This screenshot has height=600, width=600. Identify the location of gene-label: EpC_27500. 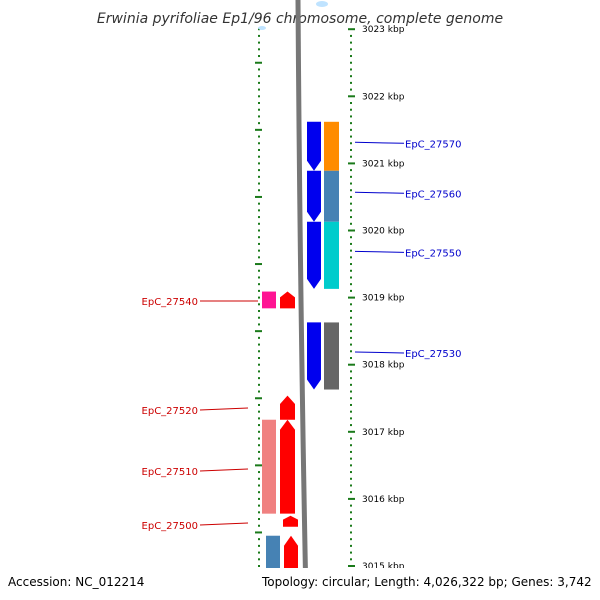
(170, 526).